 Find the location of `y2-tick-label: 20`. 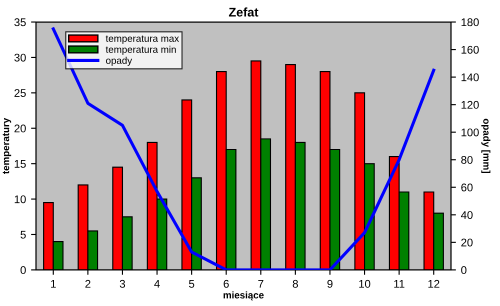

y2-tick-label: 20 is located at coordinates (467, 242).